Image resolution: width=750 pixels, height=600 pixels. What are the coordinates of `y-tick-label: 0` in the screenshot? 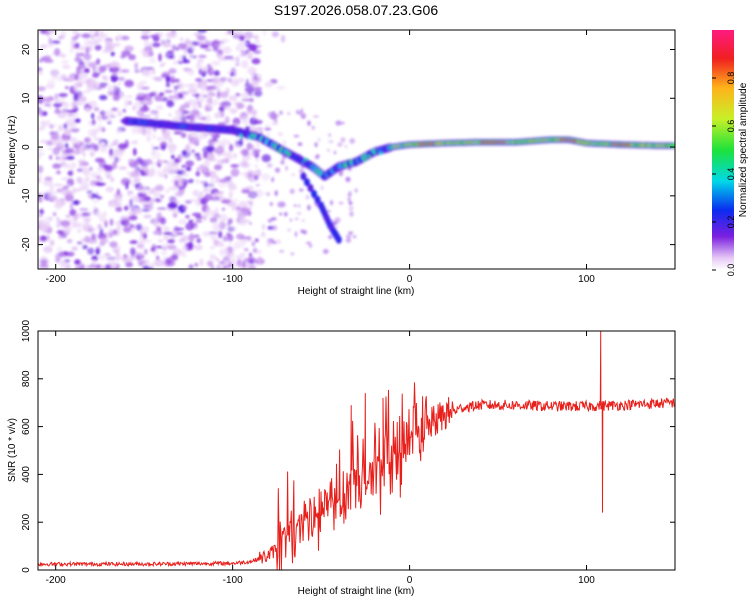 It's located at (26, 147).